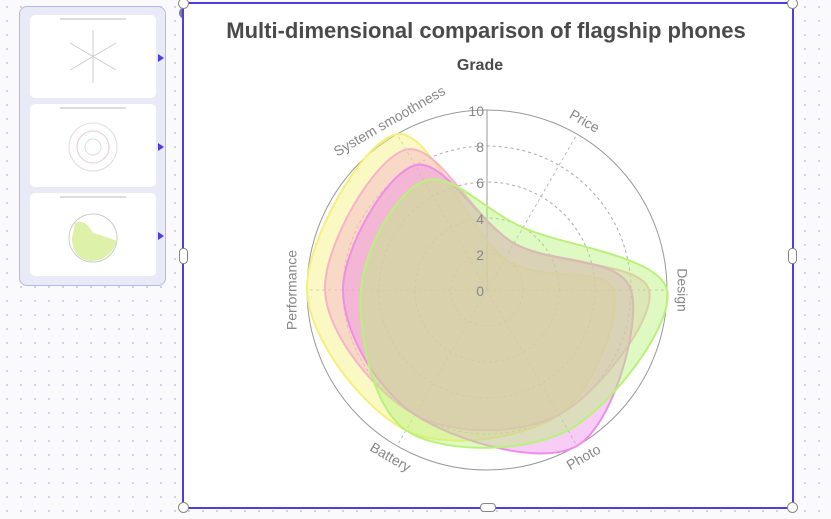 The image size is (831, 519). What do you see at coordinates (792, 507) in the screenshot?
I see `resize-handle-bottom-right` at bounding box center [792, 507].